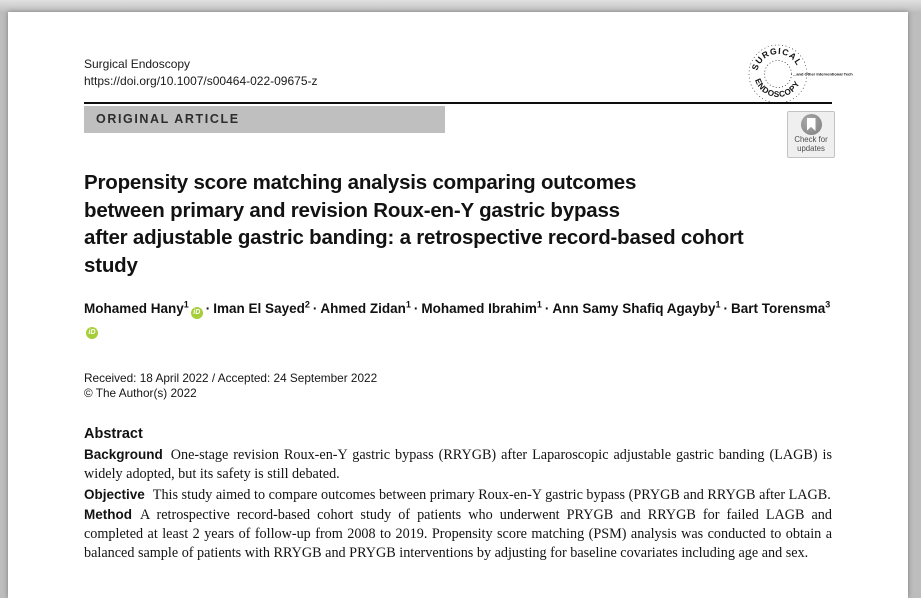 Image resolution: width=921 pixels, height=598 pixels. Describe the element at coordinates (811, 148) in the screenshot. I see `check-badge-line2: updates` at that location.